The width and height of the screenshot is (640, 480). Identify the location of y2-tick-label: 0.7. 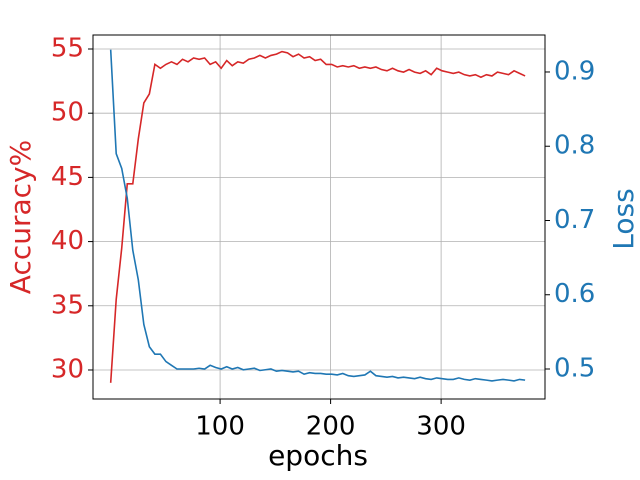
(574, 220).